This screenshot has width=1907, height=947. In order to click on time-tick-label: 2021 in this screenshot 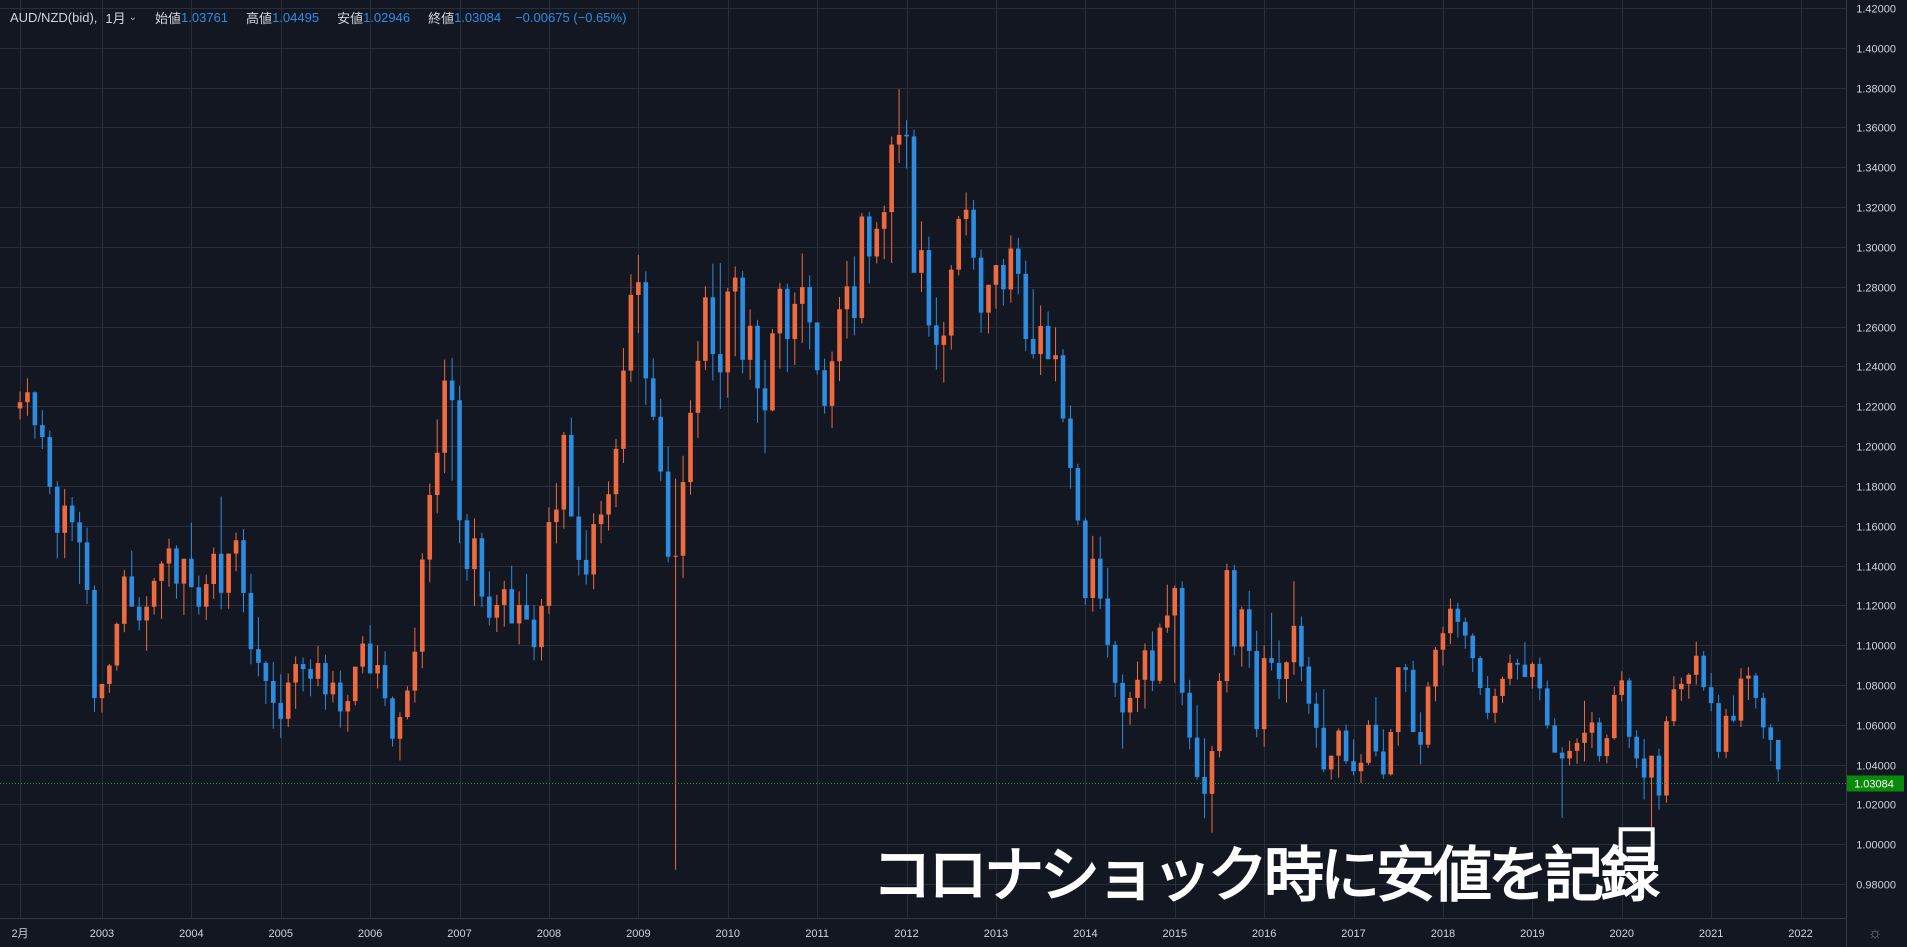, I will do `click(1711, 934)`.